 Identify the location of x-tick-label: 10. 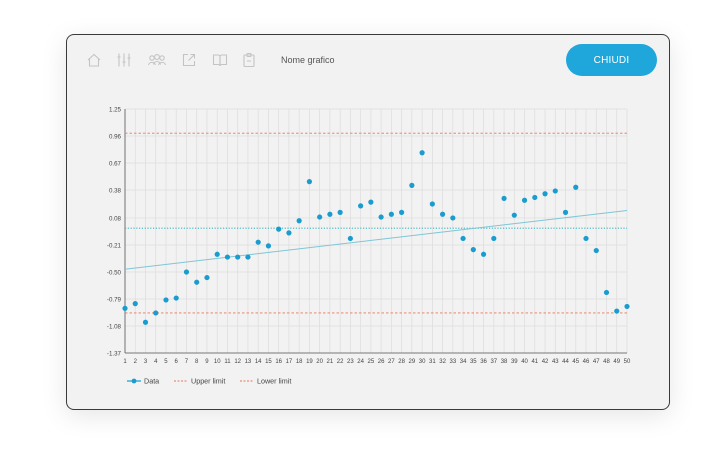
(217, 362).